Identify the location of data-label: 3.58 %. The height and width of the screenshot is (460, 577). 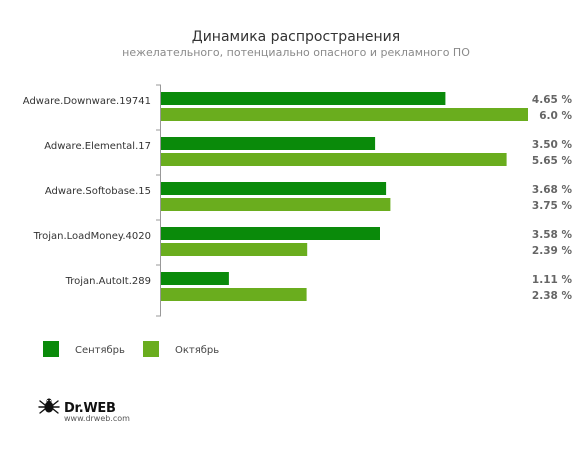
(552, 235).